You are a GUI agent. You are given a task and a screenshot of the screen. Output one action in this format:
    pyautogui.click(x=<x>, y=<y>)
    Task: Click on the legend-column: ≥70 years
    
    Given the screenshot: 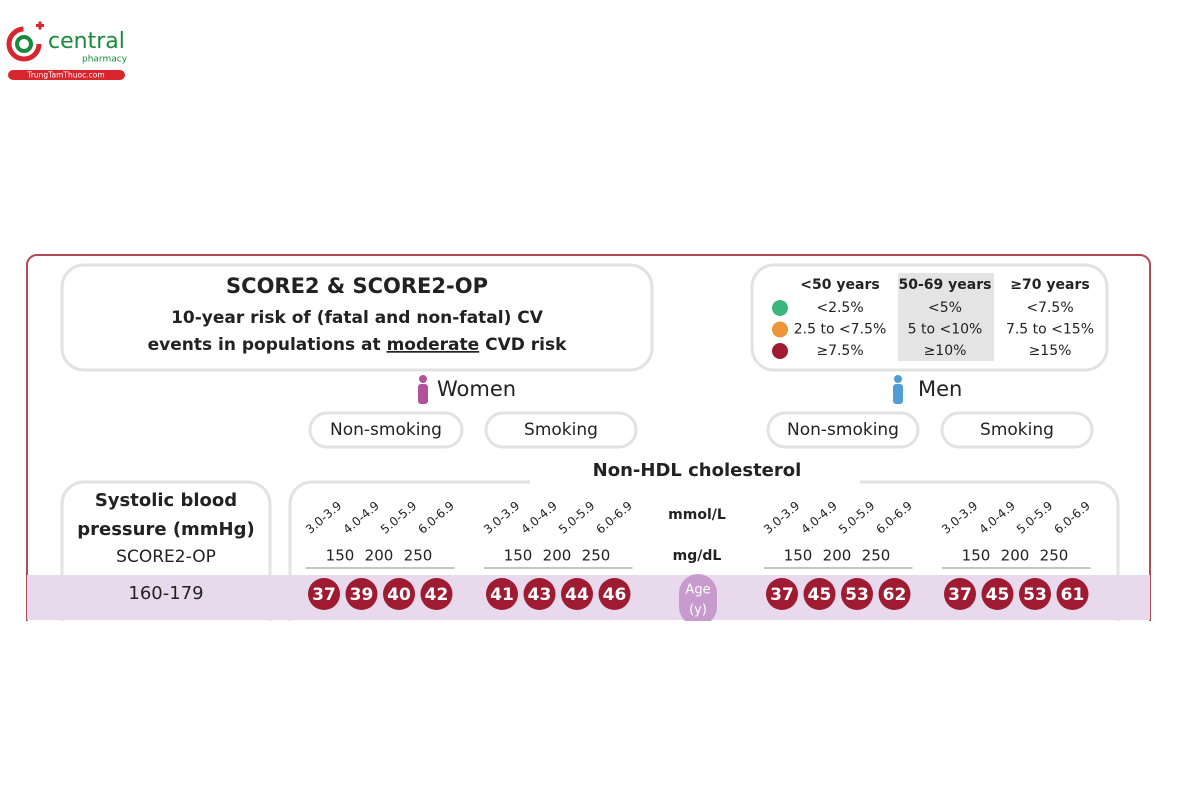 What is the action you would take?
    pyautogui.click(x=1049, y=285)
    